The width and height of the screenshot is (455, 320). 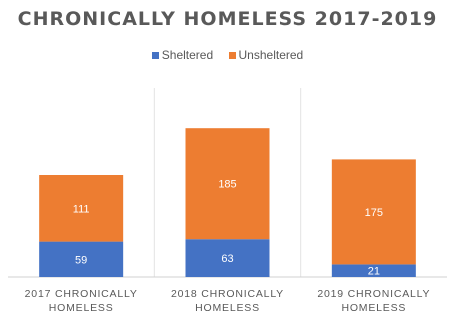 I want to click on data-label-unsheltered-1: 111, so click(x=81, y=209).